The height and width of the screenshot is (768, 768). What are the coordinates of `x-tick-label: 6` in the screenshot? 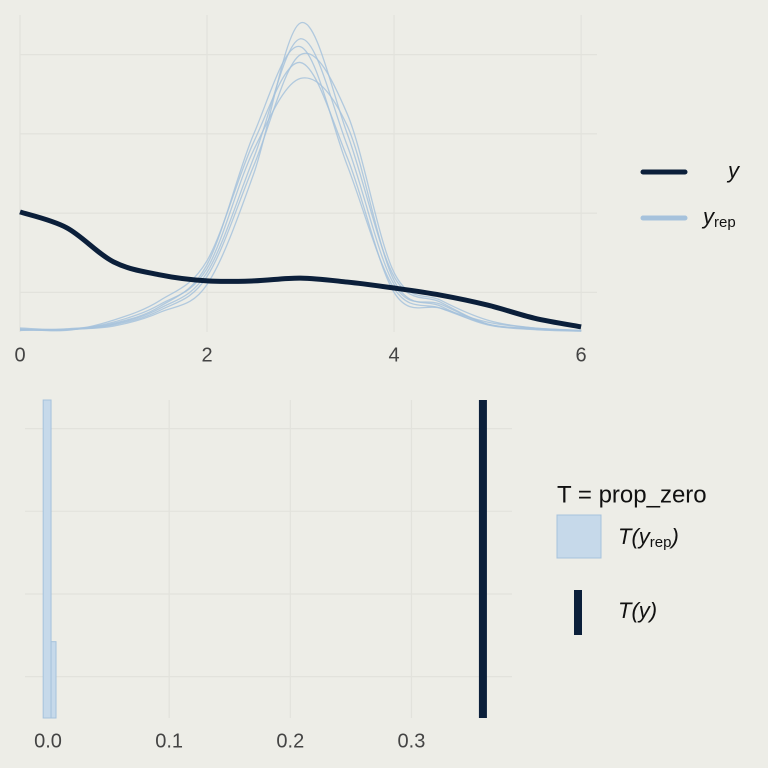 It's located at (581, 355).